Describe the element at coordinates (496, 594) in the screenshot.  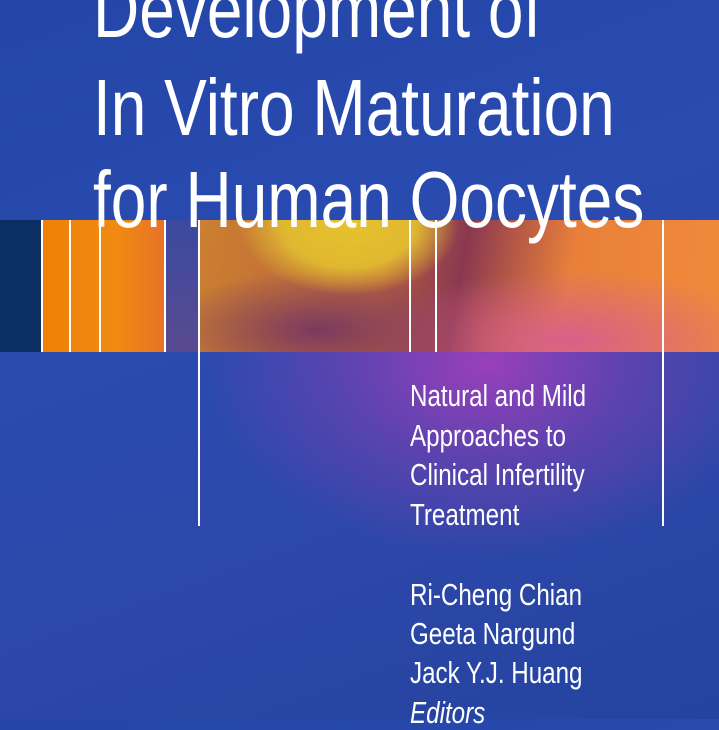
I see `editor-name: Ri-Cheng Chian` at that location.